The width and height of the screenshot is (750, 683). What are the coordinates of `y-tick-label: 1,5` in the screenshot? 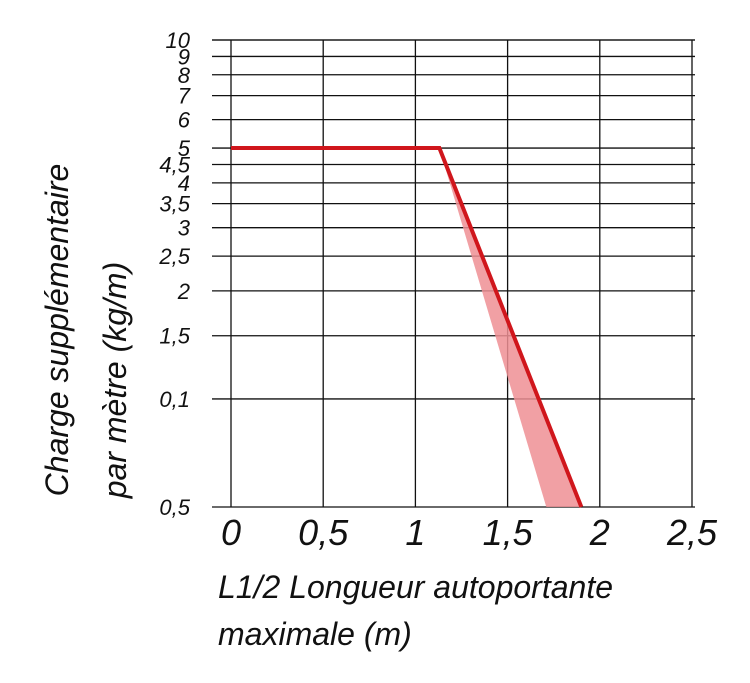 It's located at (174, 336).